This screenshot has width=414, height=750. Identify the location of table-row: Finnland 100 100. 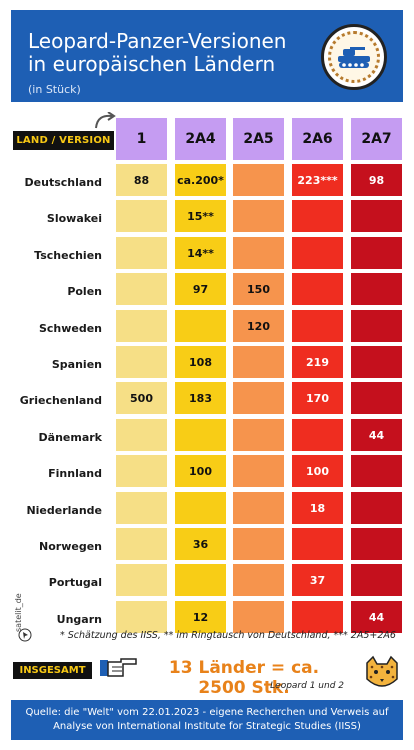
(207, 473).